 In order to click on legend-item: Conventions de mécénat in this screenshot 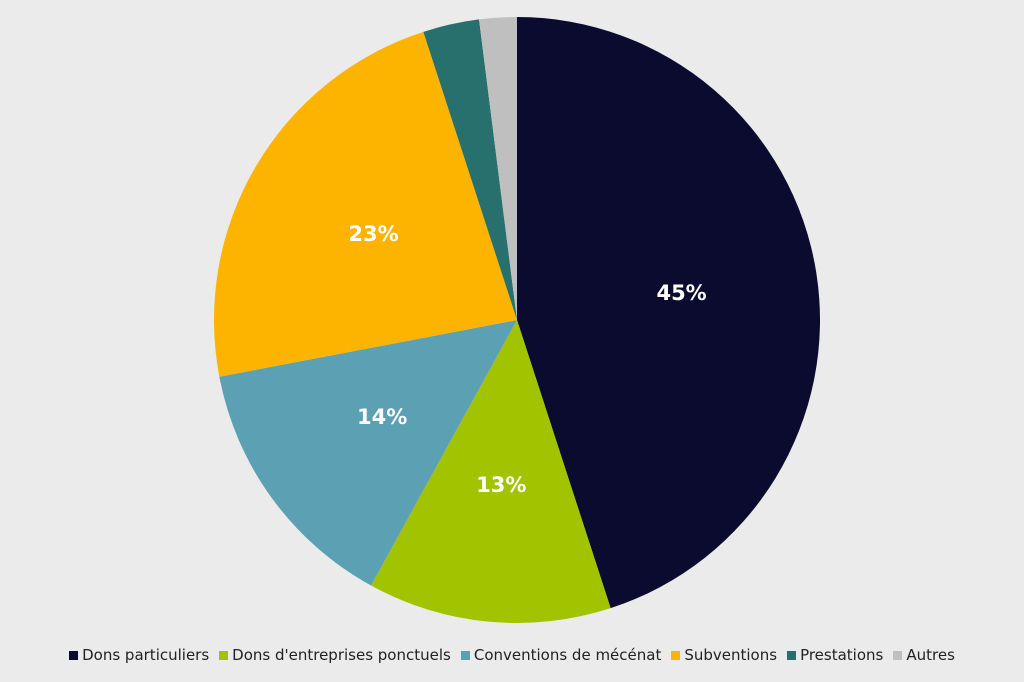, I will do `click(561, 655)`.